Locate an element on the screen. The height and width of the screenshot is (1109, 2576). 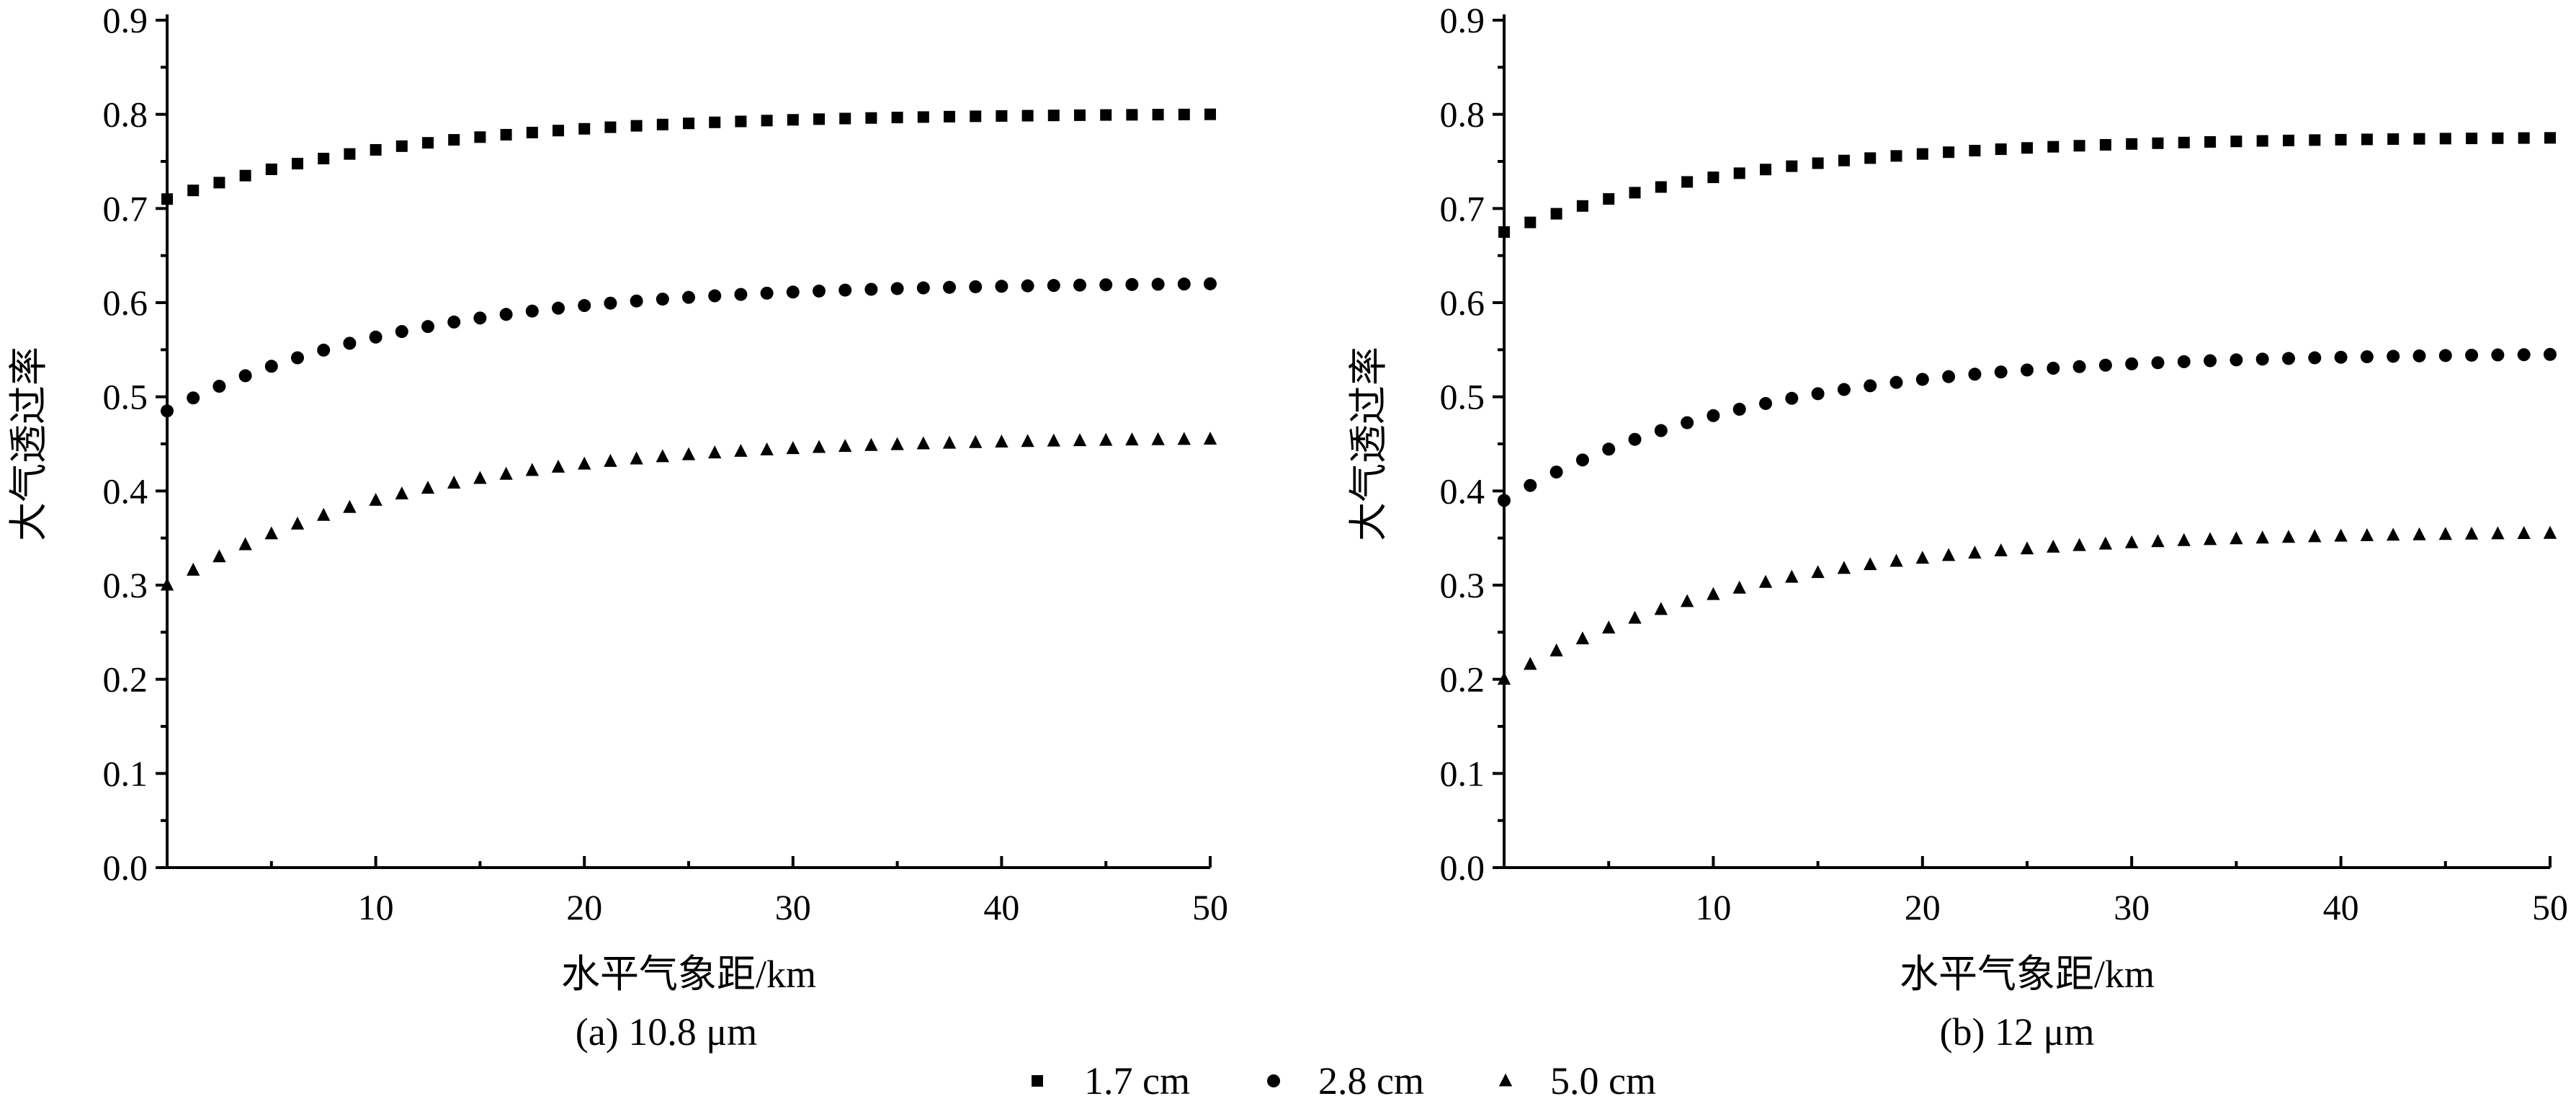
legend-item: 1.7 cm is located at coordinates (1111, 1081).